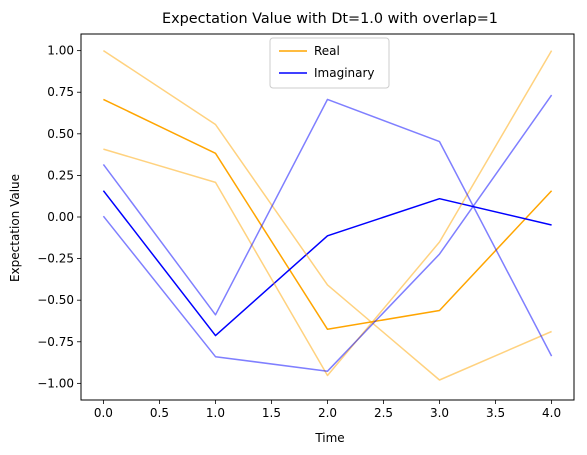 The image size is (587, 455). Describe the element at coordinates (55, 259) in the screenshot. I see `y-tick-label: −0.25` at that location.